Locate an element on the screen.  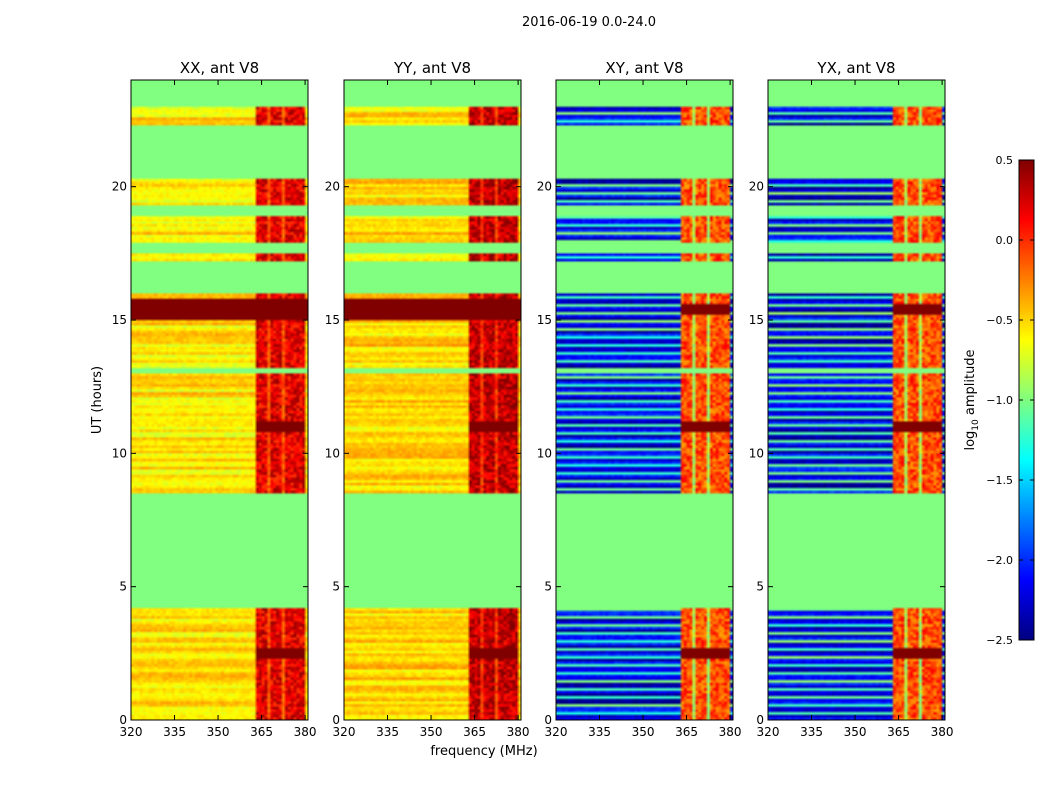
heatmap-xx is located at coordinates (219, 400).